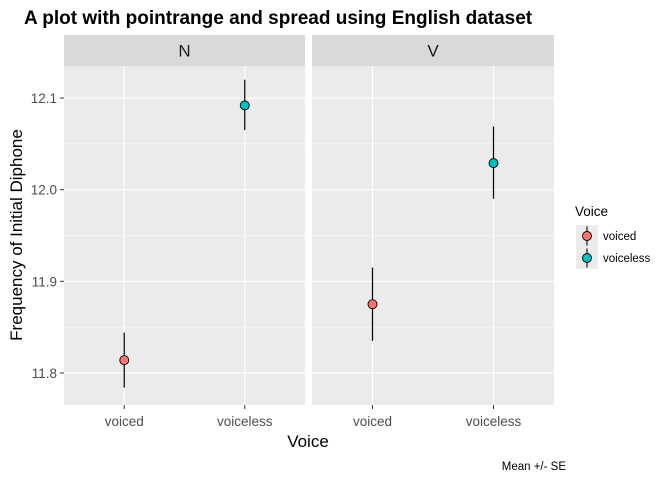 This screenshot has width=672, height=480. Describe the element at coordinates (627, 259) in the screenshot. I see `legend-label: voiceless` at that location.